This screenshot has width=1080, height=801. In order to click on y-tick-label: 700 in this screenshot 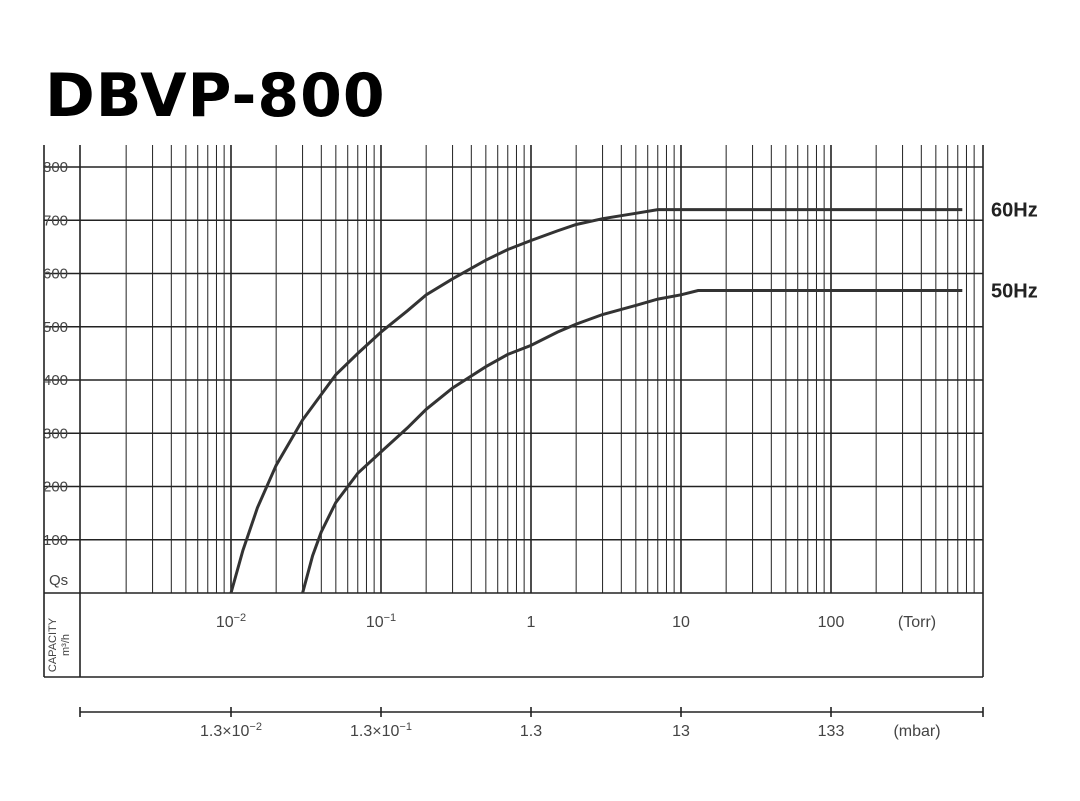, I will do `click(55, 220)`.